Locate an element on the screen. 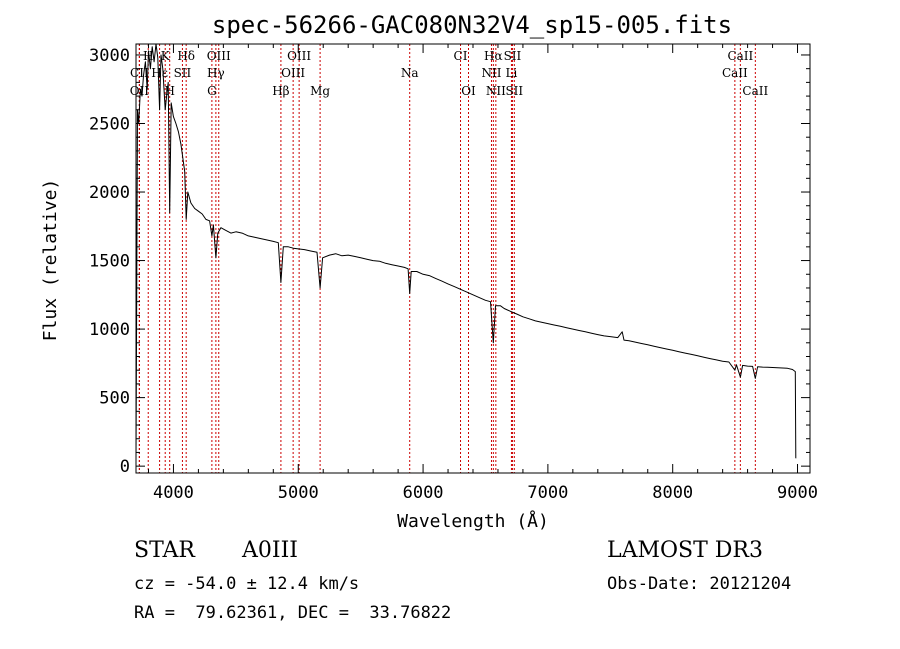 This screenshot has width=900, height=649. x-tick-label-0: 4000 is located at coordinates (173, 493).